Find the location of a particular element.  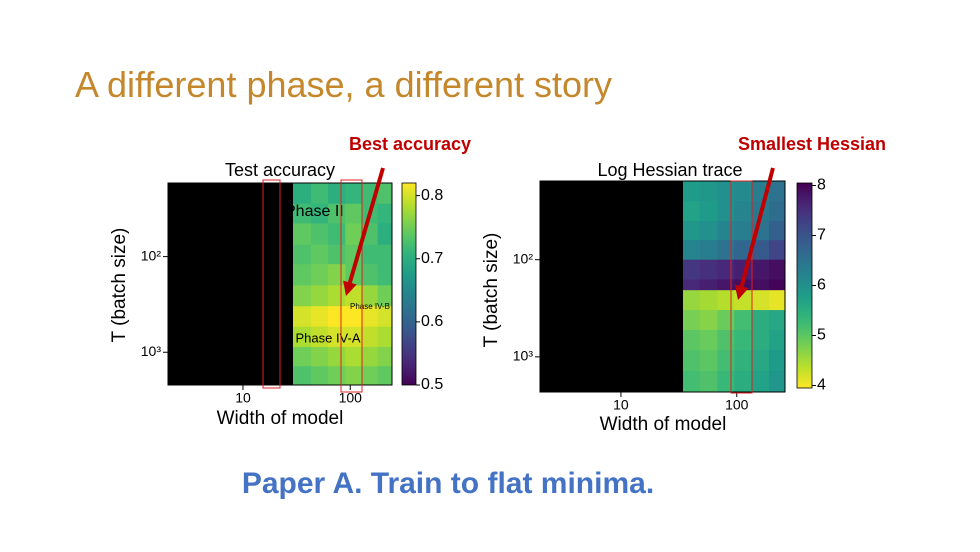

region-label: Phase II is located at coordinates (314, 211).